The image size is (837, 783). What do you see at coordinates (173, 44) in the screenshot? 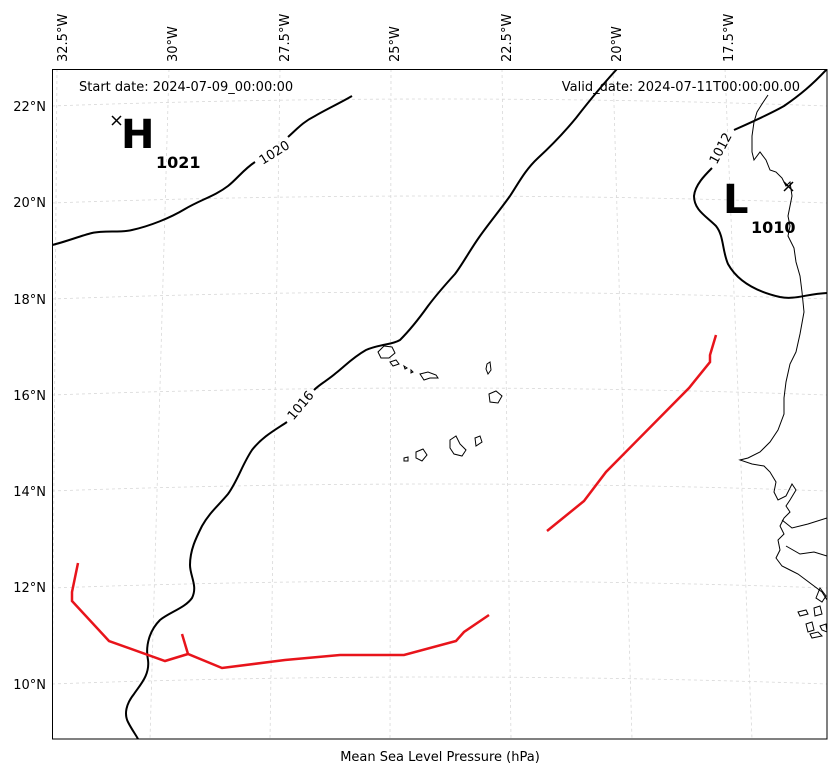
I see `lon-tick-label: 30°W` at bounding box center [173, 44].